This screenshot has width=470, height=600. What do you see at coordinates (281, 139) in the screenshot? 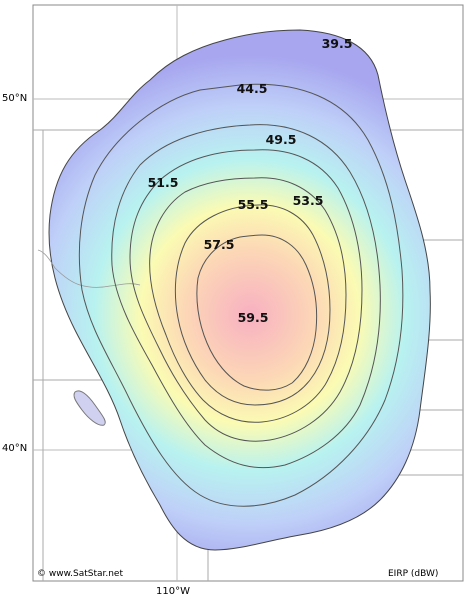
I see `contour-label-49-5: 49.5` at bounding box center [281, 139].